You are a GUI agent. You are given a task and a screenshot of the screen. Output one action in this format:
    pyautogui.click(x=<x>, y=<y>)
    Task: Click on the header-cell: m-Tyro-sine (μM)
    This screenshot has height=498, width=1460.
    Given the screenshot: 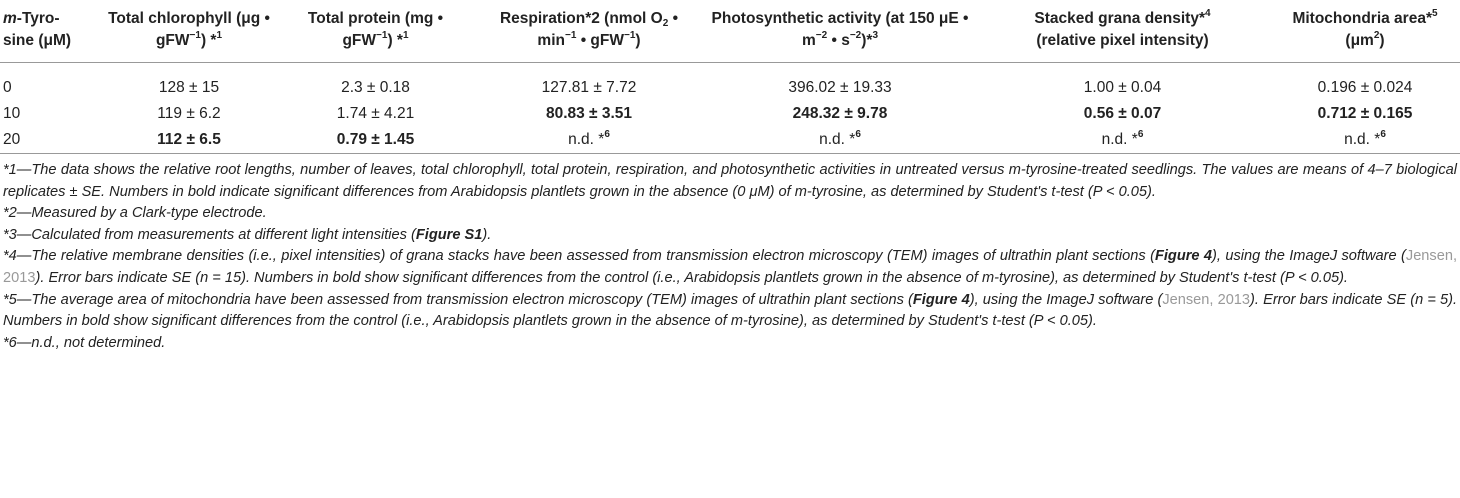 What is the action you would take?
    pyautogui.click(x=50, y=31)
    